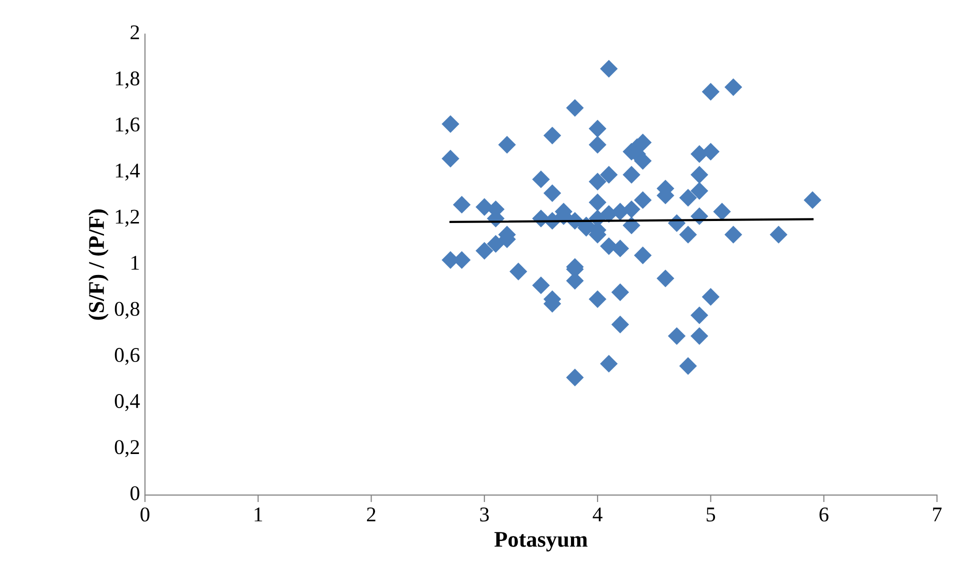 The image size is (962, 579). What do you see at coordinates (127, 218) in the screenshot?
I see `y-tick-label: 1,2` at bounding box center [127, 218].